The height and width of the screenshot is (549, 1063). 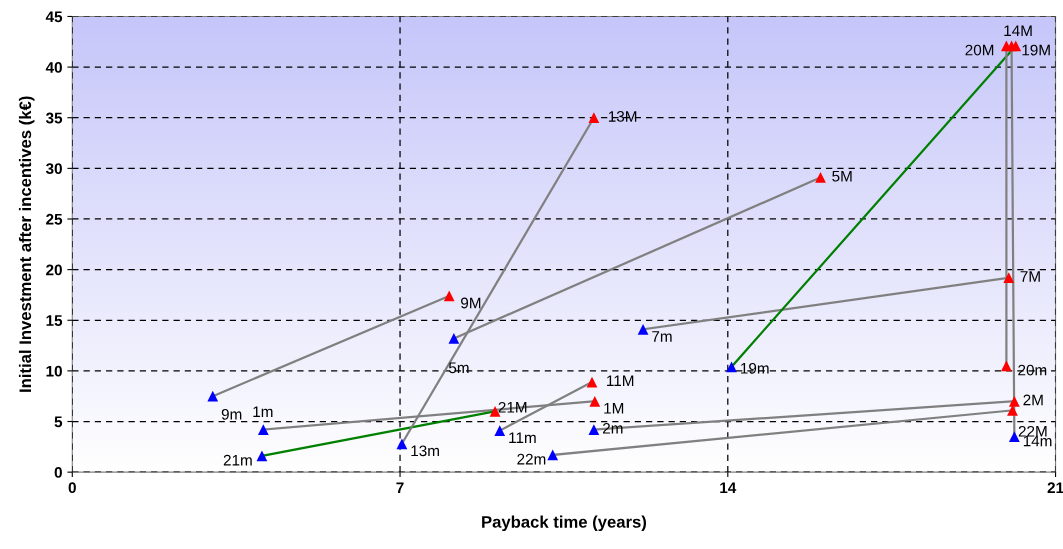 I want to click on annotation: 13M, so click(x=622, y=116).